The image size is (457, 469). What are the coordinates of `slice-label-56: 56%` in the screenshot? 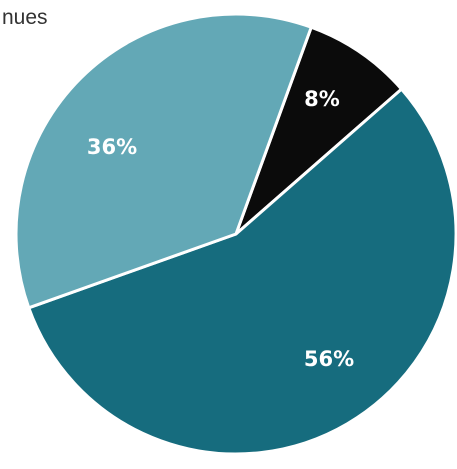 It's located at (329, 359).